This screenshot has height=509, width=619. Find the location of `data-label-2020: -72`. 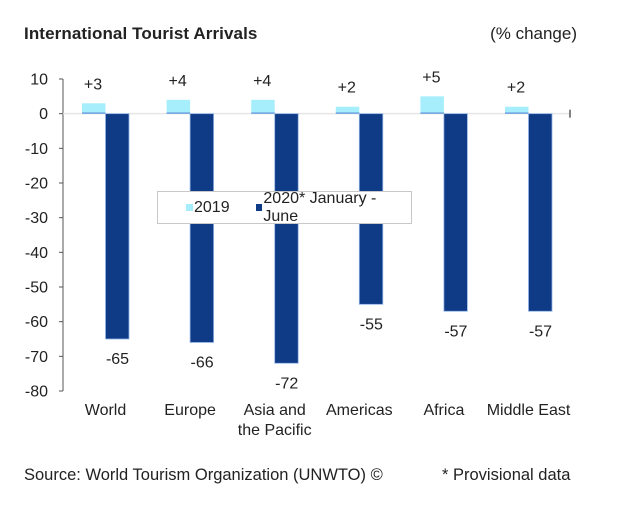

data-label-2020: -72 is located at coordinates (286, 383).